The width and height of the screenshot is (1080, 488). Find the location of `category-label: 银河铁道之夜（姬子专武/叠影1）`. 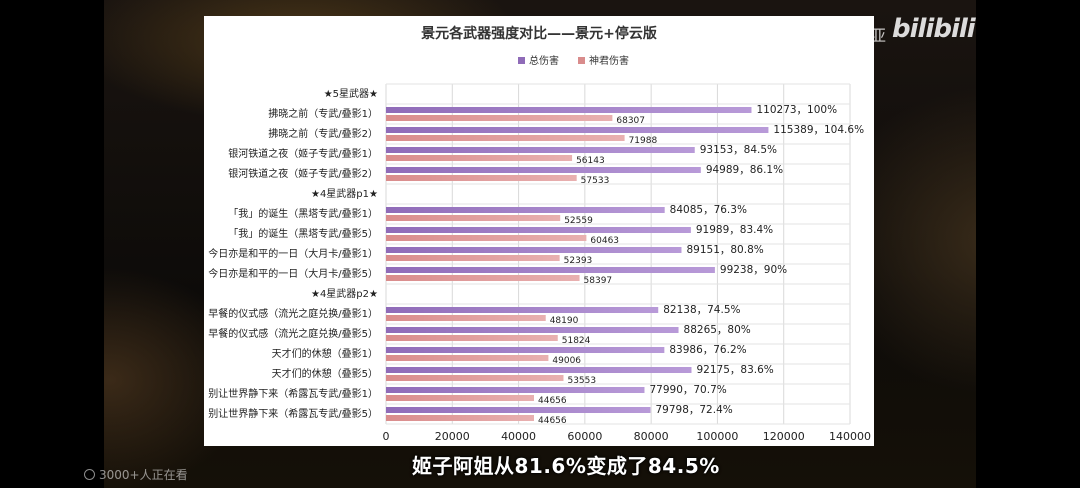

category-label: 银河铁道之夜（姬子专武/叠影1） is located at coordinates (303, 153).